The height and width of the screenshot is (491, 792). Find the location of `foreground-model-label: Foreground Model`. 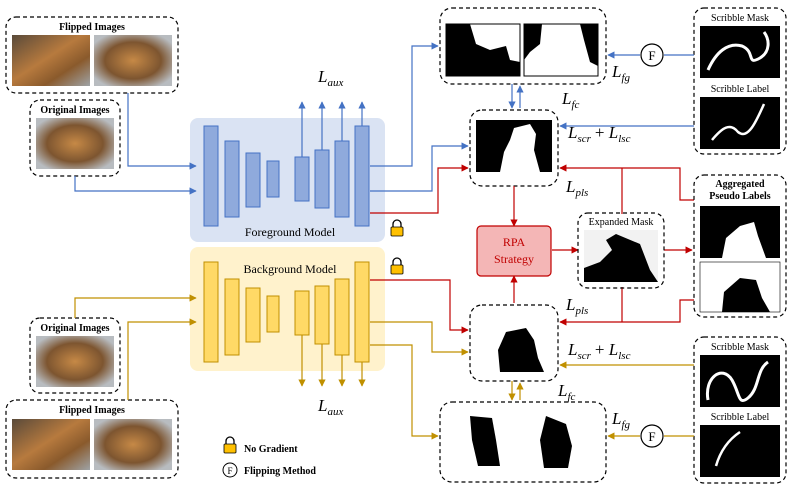

foreground-model-label: Foreground Model is located at coordinates (290, 232).